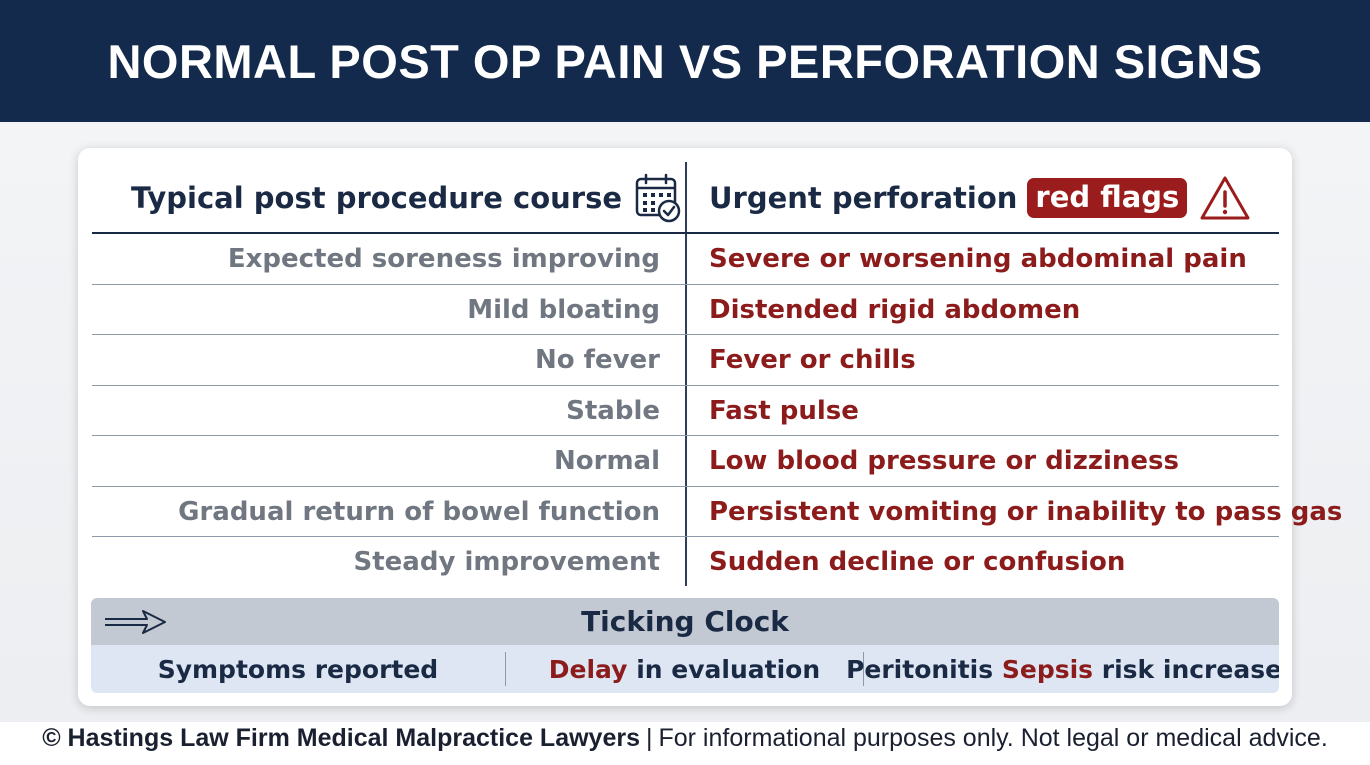  What do you see at coordinates (978, 259) in the screenshot?
I see `red-flag-sign: Severe or worsening abdominal pain` at bounding box center [978, 259].